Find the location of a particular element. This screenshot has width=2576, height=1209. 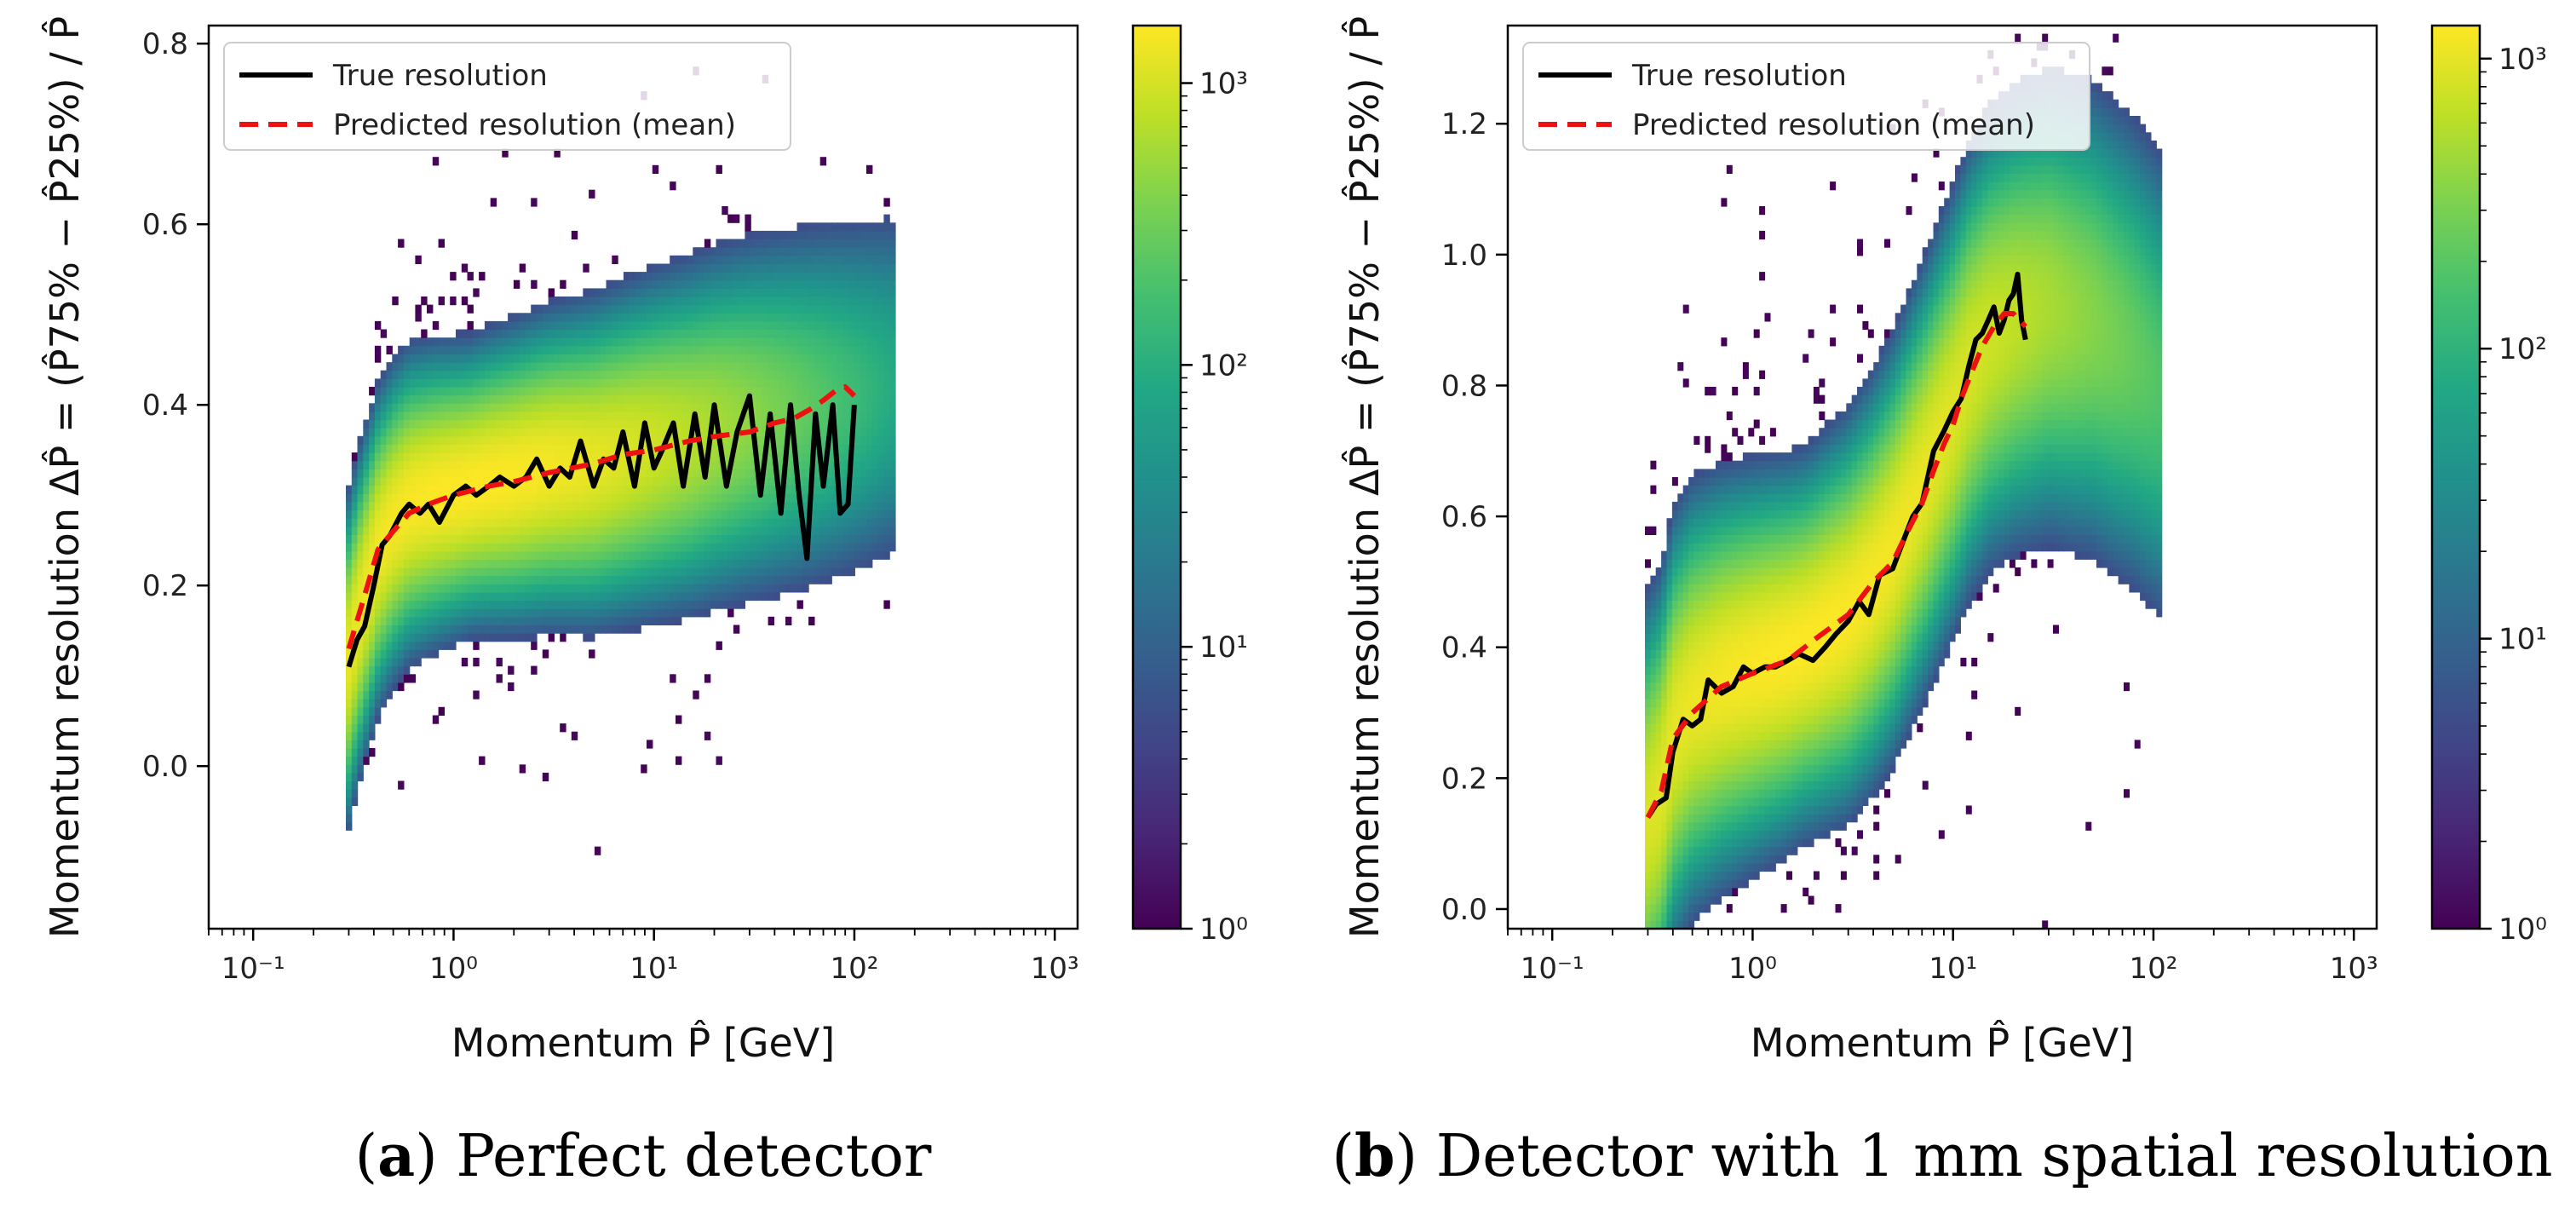

true-resolution-line-a is located at coordinates (602, 530).